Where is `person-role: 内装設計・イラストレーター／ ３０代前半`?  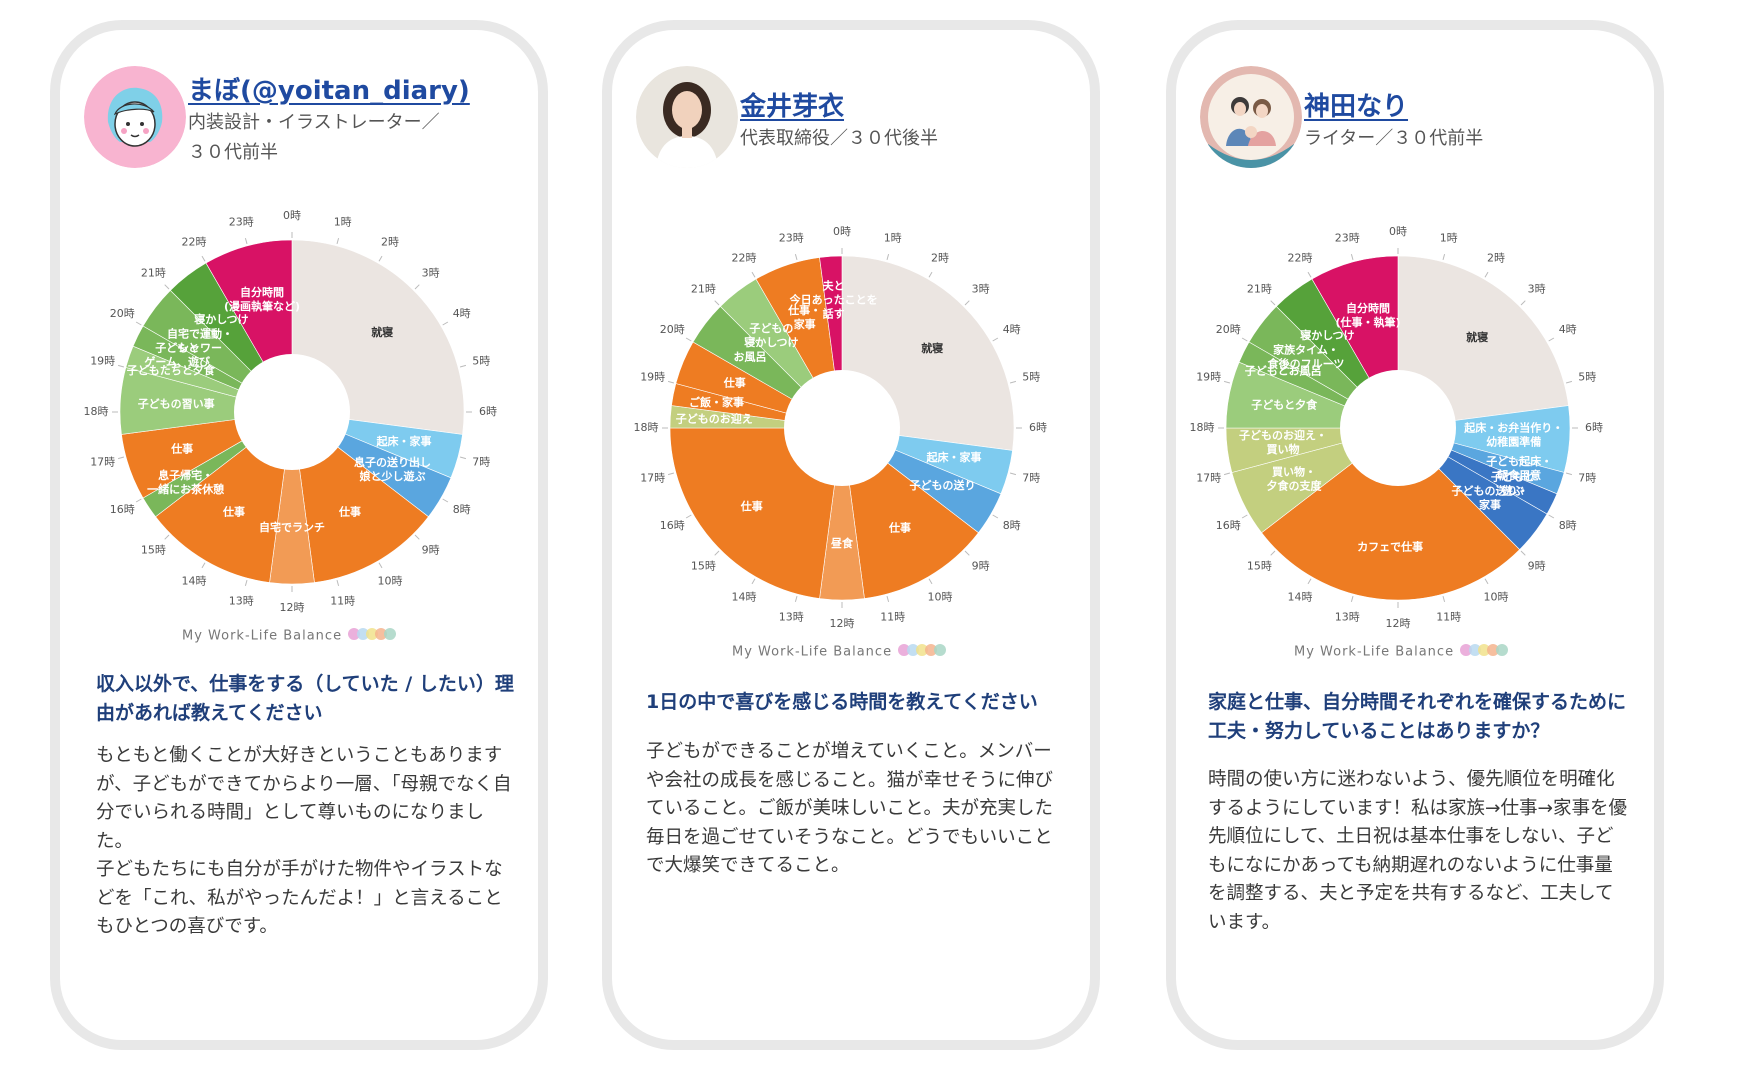
person-role: 内装設計・イラストレーター／ ３０代前半 is located at coordinates (314, 138).